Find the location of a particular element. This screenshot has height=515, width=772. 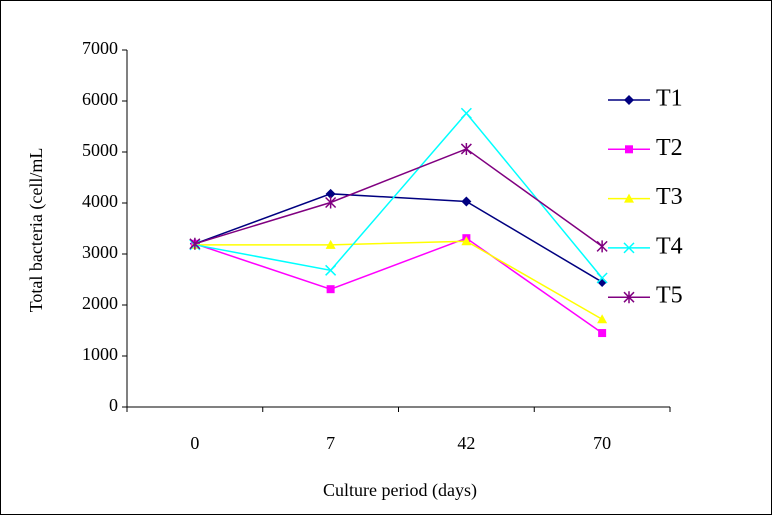

y-axis-label: Total bacteria (cell/mL is located at coordinates (36, 230).